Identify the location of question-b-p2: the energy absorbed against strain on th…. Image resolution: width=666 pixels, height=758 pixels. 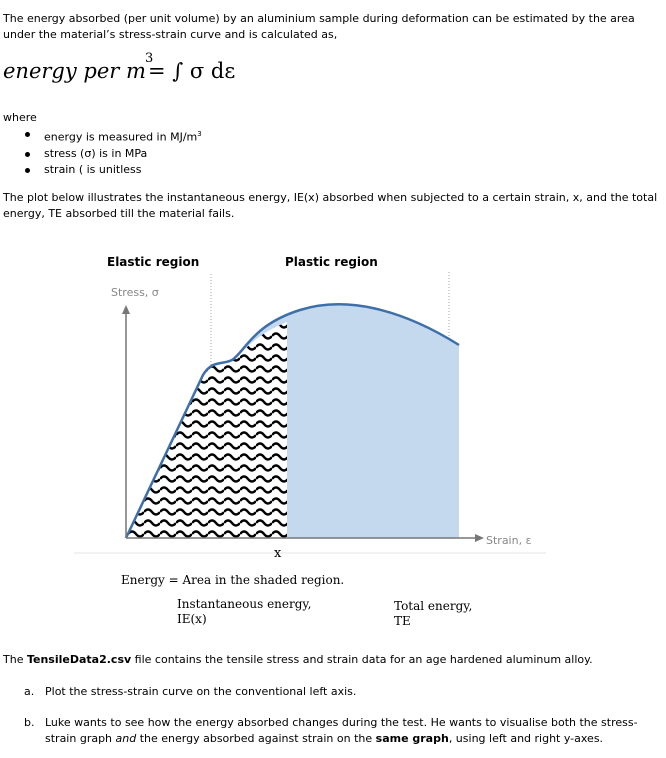
(256, 738).